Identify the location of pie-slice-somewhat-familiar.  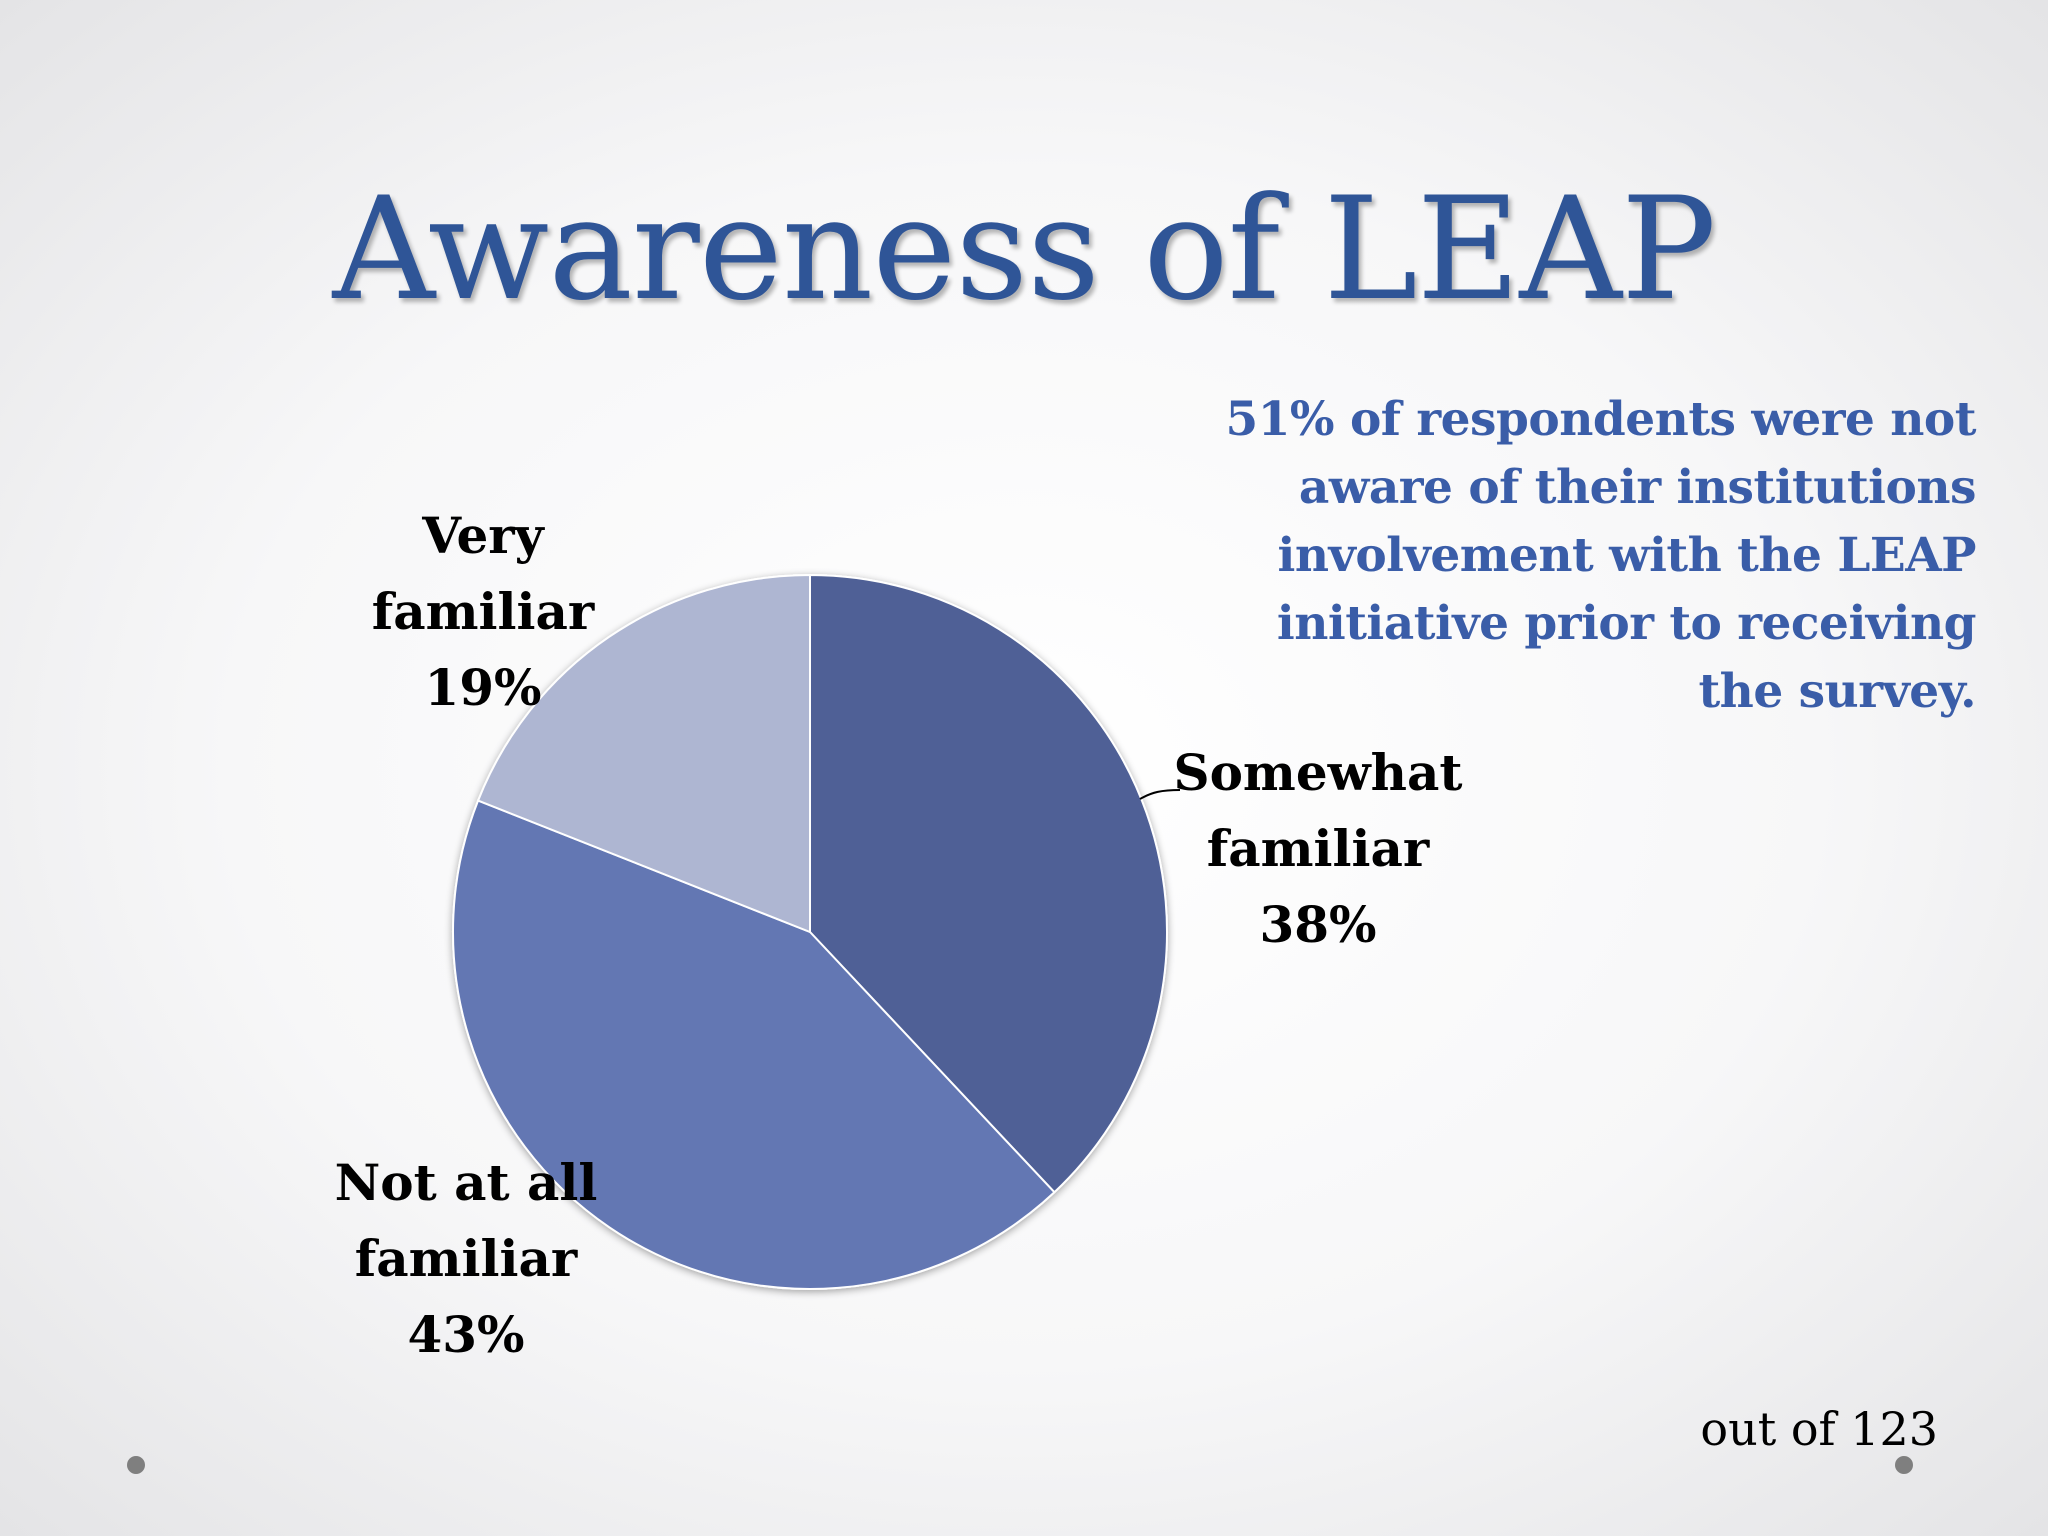
(988, 883).